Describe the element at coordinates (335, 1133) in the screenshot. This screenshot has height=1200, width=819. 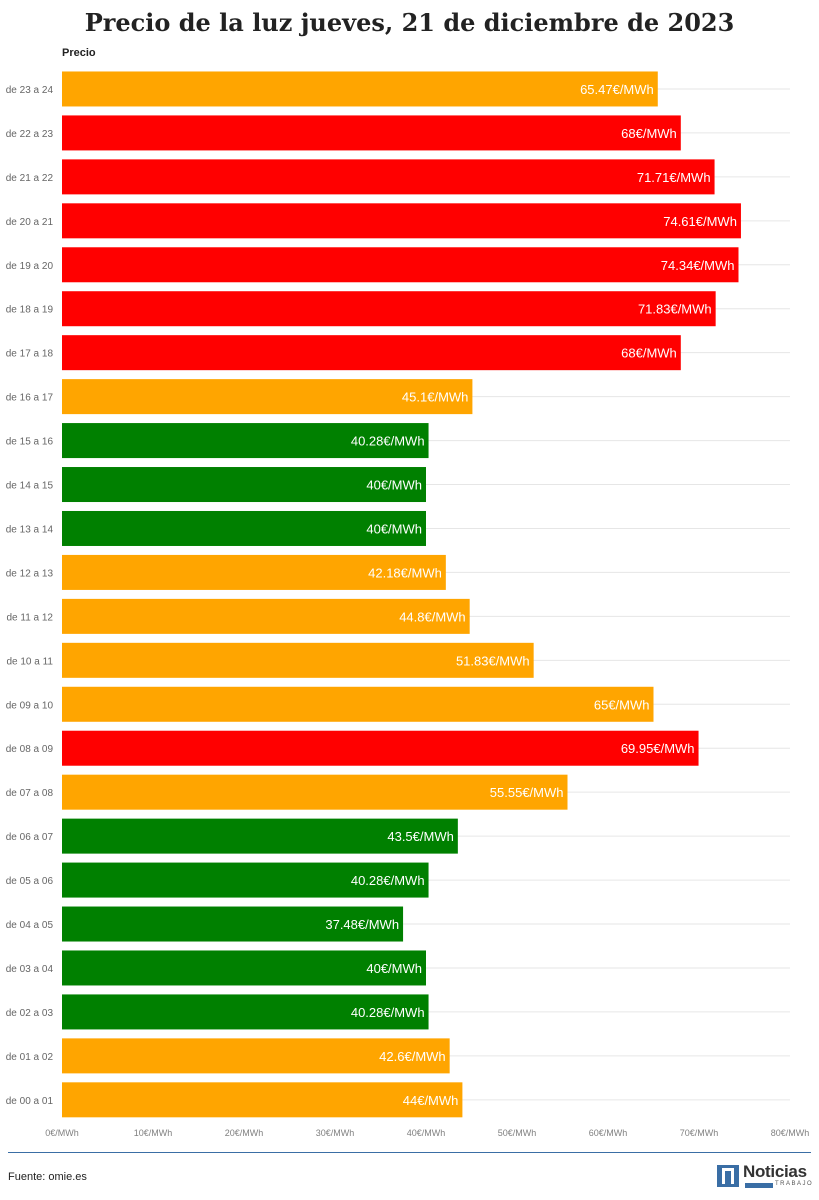
I see `x-tick-label: 30€/MWh` at that location.